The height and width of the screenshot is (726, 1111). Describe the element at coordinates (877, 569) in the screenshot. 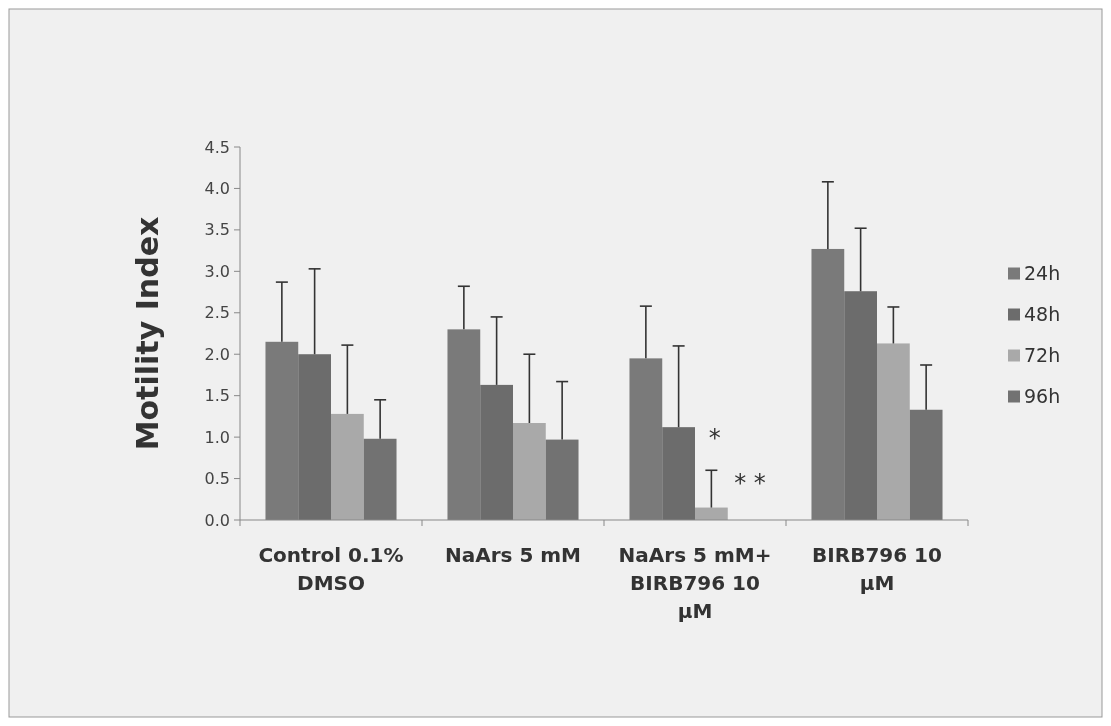

I see `x-tick-label: BIRB796 10 μM` at that location.